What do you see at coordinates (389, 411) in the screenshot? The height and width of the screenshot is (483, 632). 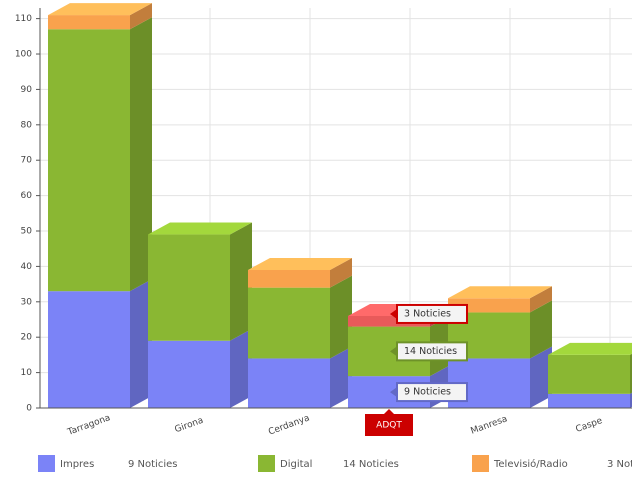 I see `category-highlight-pointer` at bounding box center [389, 411].